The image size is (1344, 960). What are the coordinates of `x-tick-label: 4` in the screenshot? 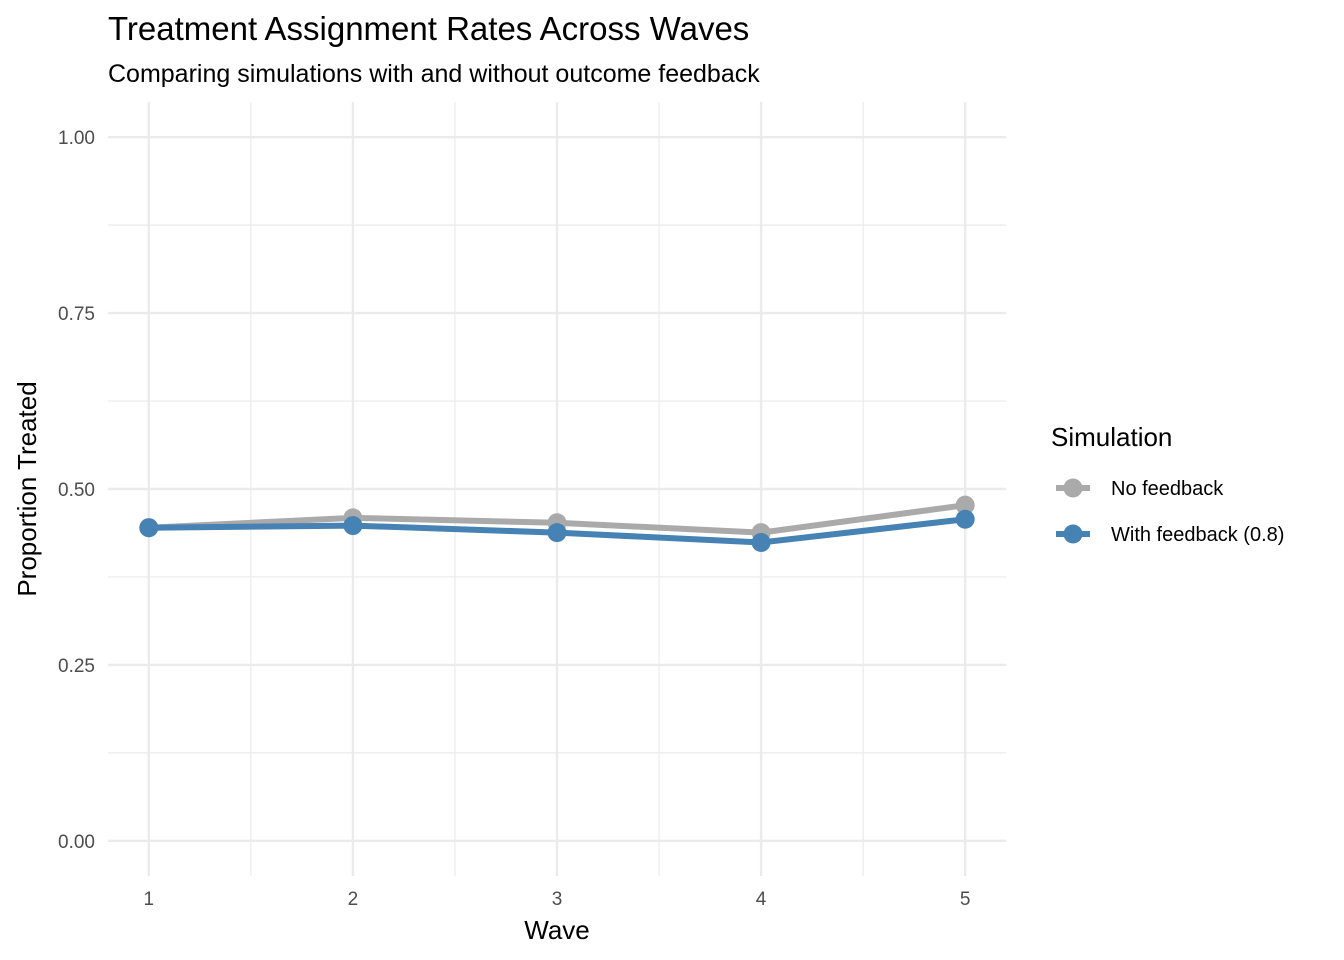 It's located at (761, 899).